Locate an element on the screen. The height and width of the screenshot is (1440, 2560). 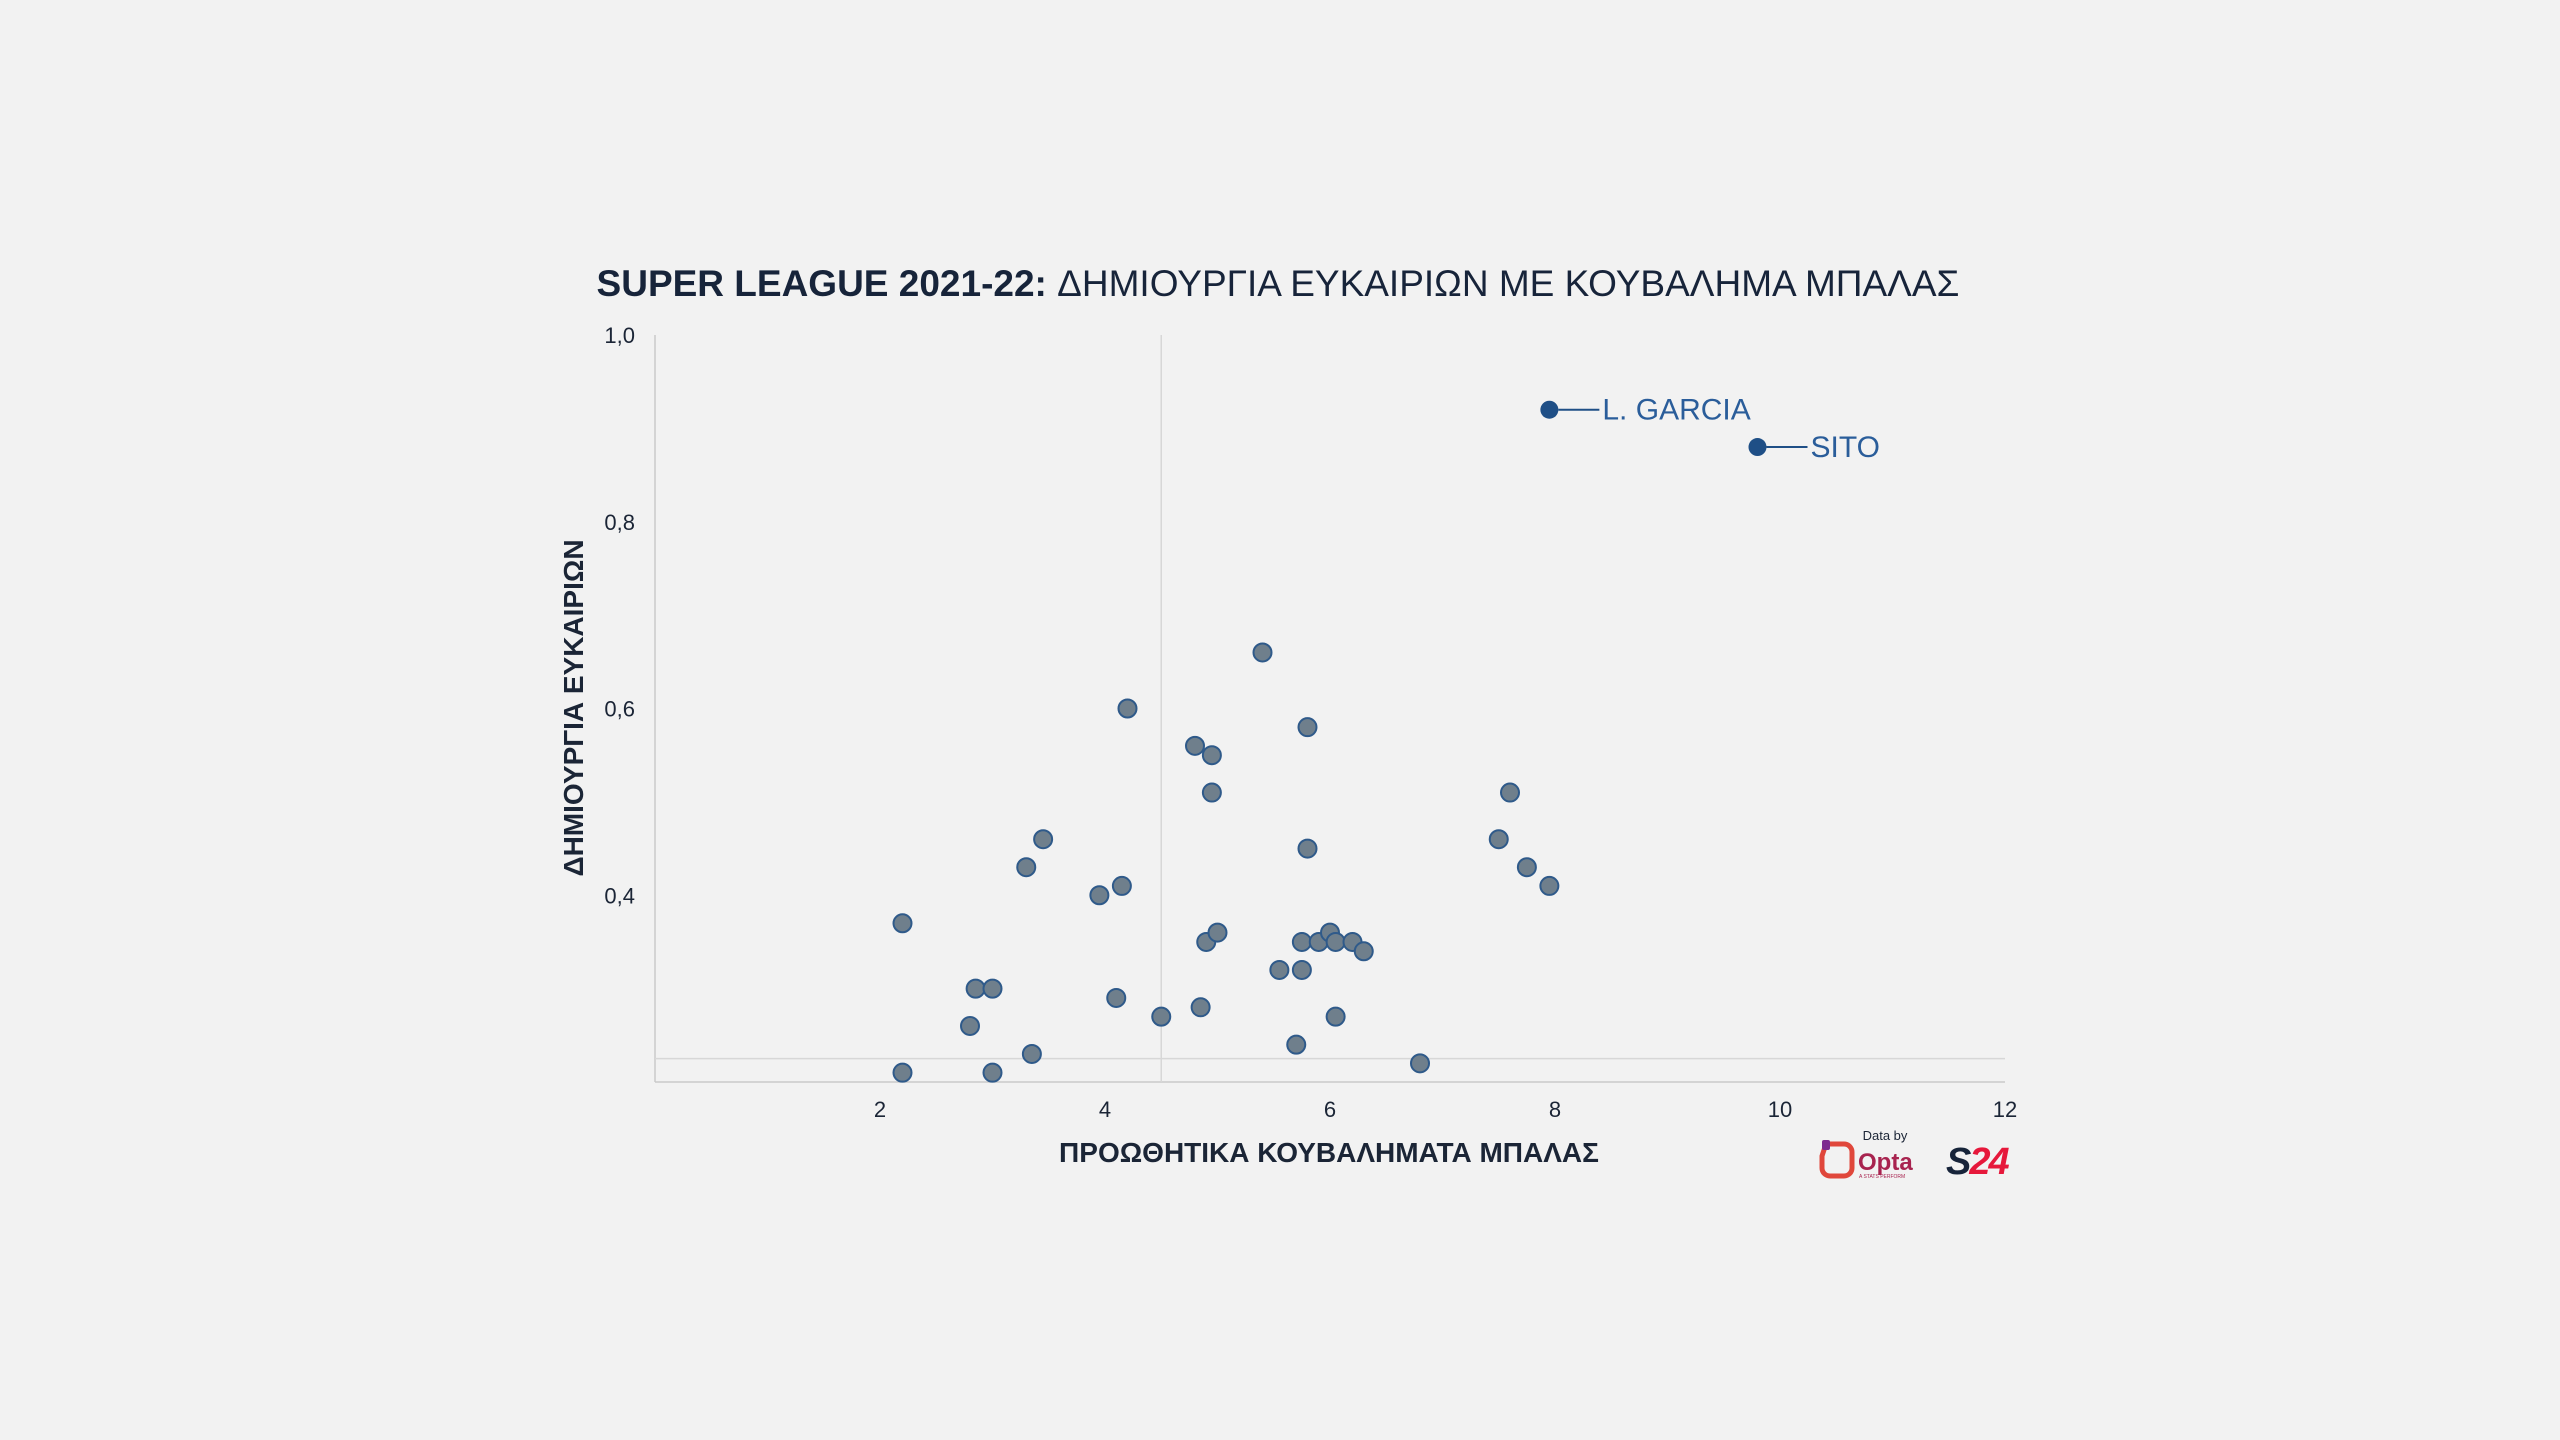
chart-title-rest: ΔΗΜΙΟΥΡΓΙΑ ΕΥΚΑΙΡΙΩΝ ΜΕ ΚΟΥΒΑΛΗΜΑ ΜΠΑΛΑΣ is located at coordinates (1503, 283).